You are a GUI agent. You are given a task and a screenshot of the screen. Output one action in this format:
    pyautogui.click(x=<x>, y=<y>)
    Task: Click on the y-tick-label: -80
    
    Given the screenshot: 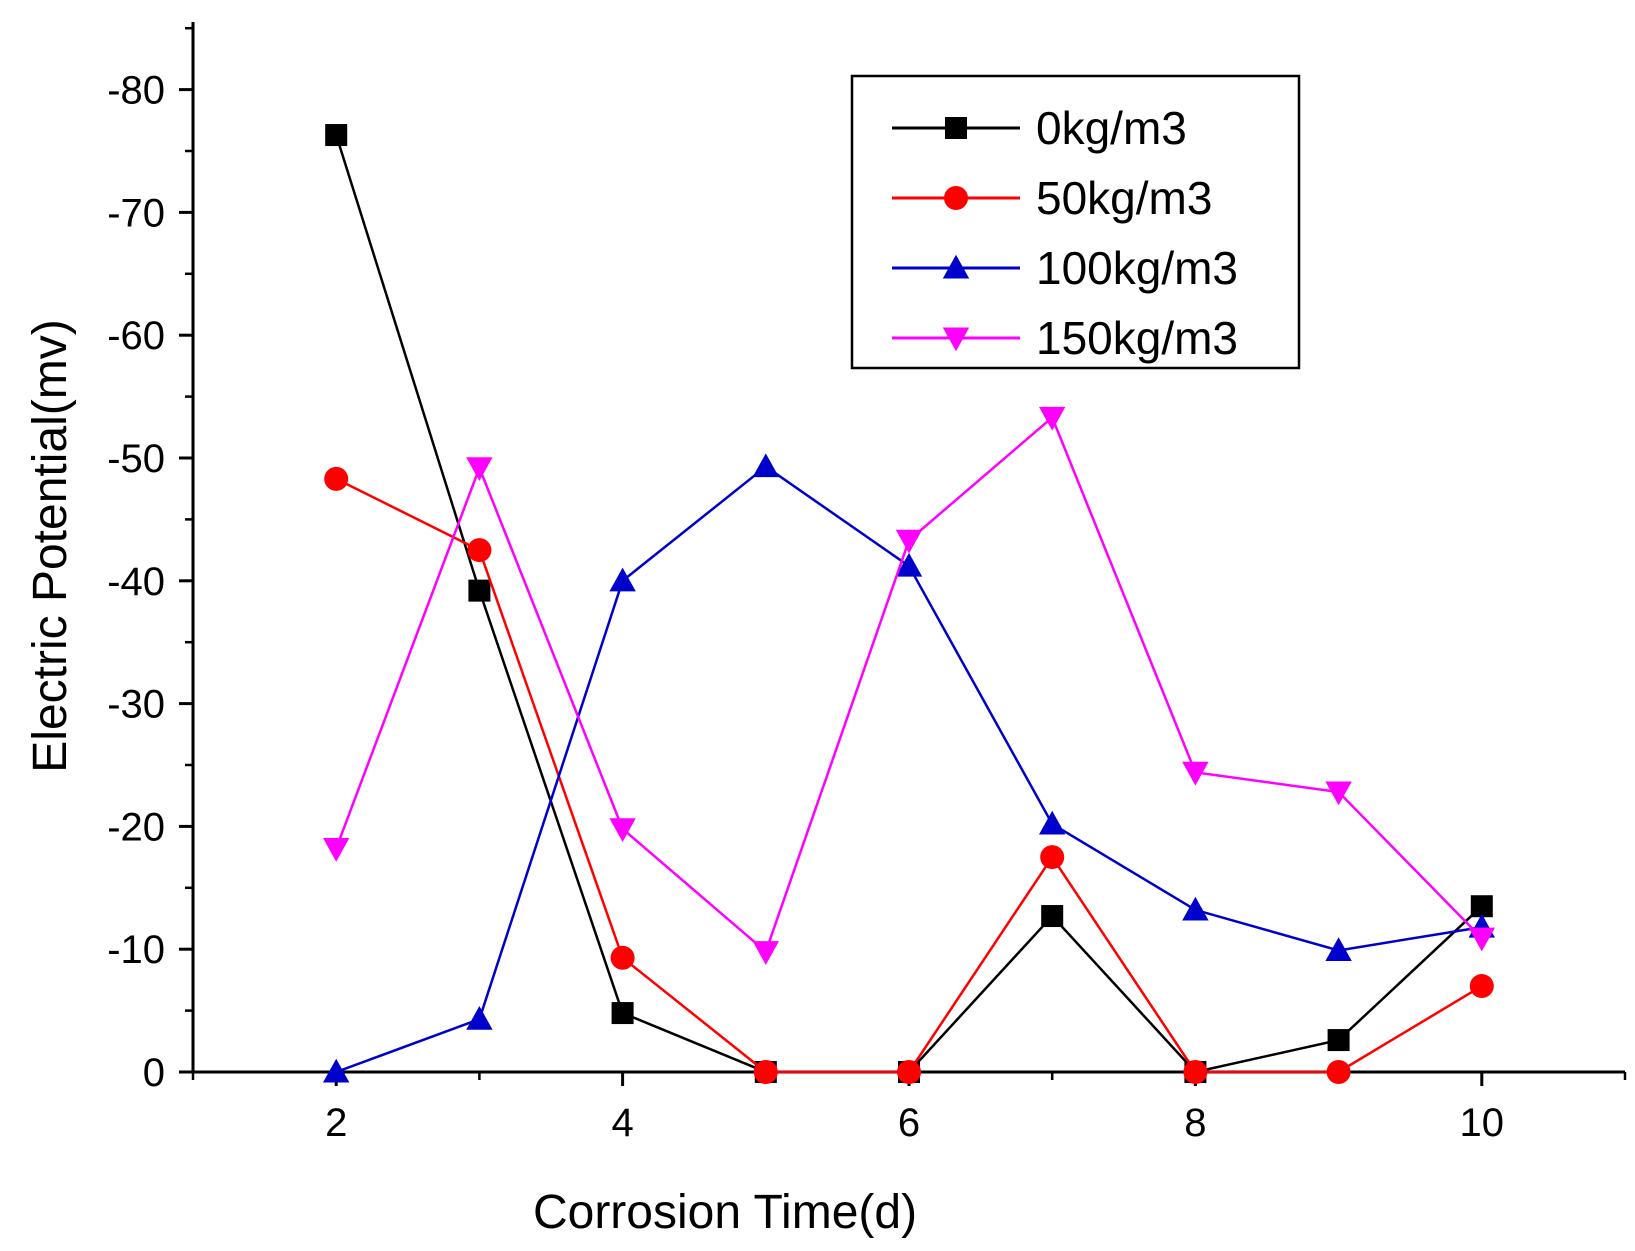 What is the action you would take?
    pyautogui.click(x=136, y=91)
    